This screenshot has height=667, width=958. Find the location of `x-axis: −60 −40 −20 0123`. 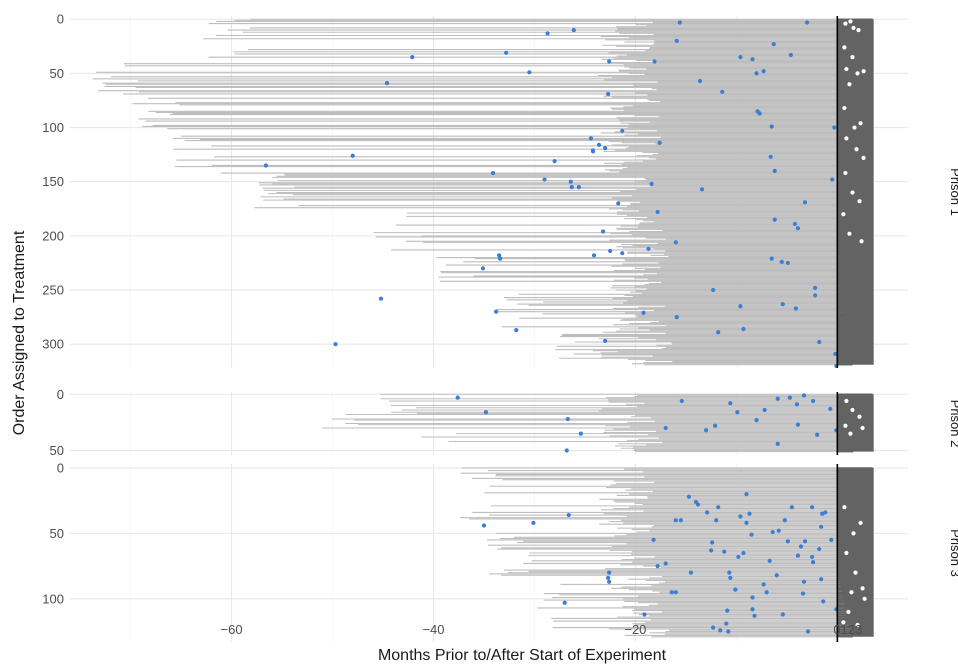

x-axis: −60 −40 −20 0123 is located at coordinates (542, 629).